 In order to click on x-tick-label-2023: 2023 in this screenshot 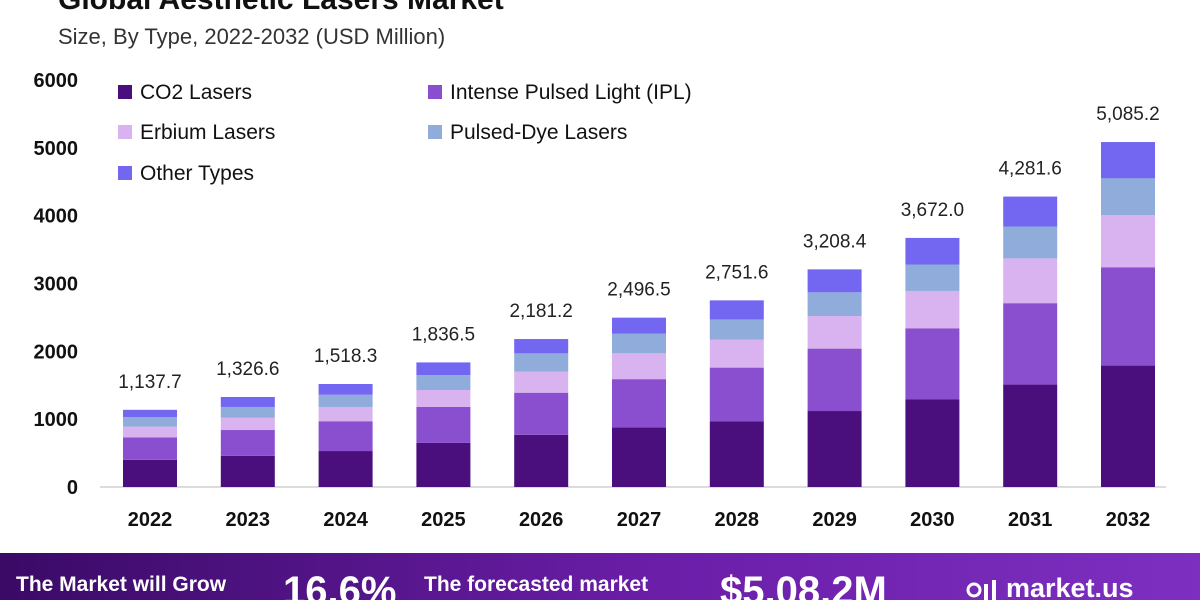, I will do `click(248, 520)`.